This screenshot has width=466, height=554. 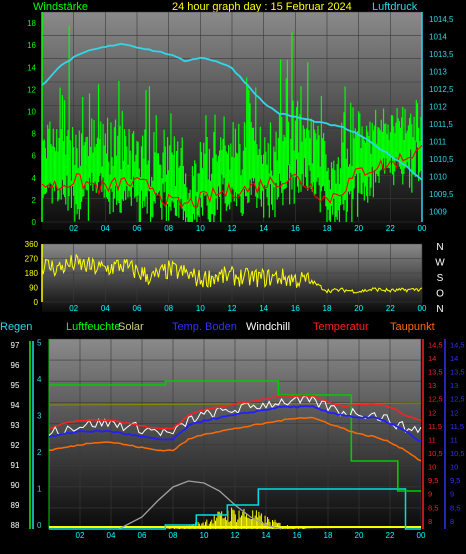 What do you see at coordinates (440, 294) in the screenshot?
I see `compass-label: O` at bounding box center [440, 294].